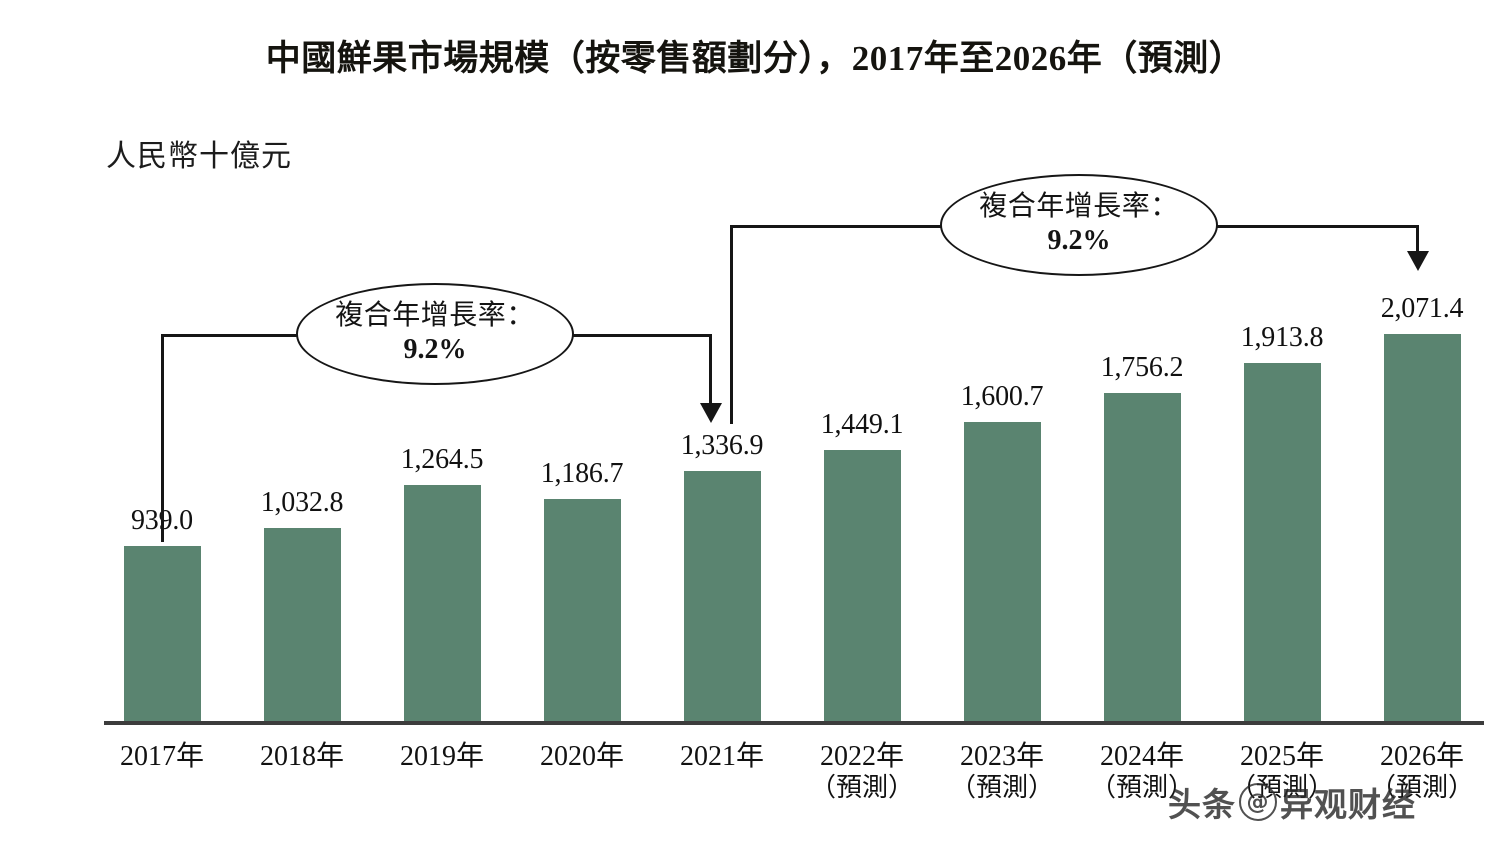 The height and width of the screenshot is (848, 1510). Describe the element at coordinates (641, 335) in the screenshot. I see `cagr-1-right-arm` at that location.